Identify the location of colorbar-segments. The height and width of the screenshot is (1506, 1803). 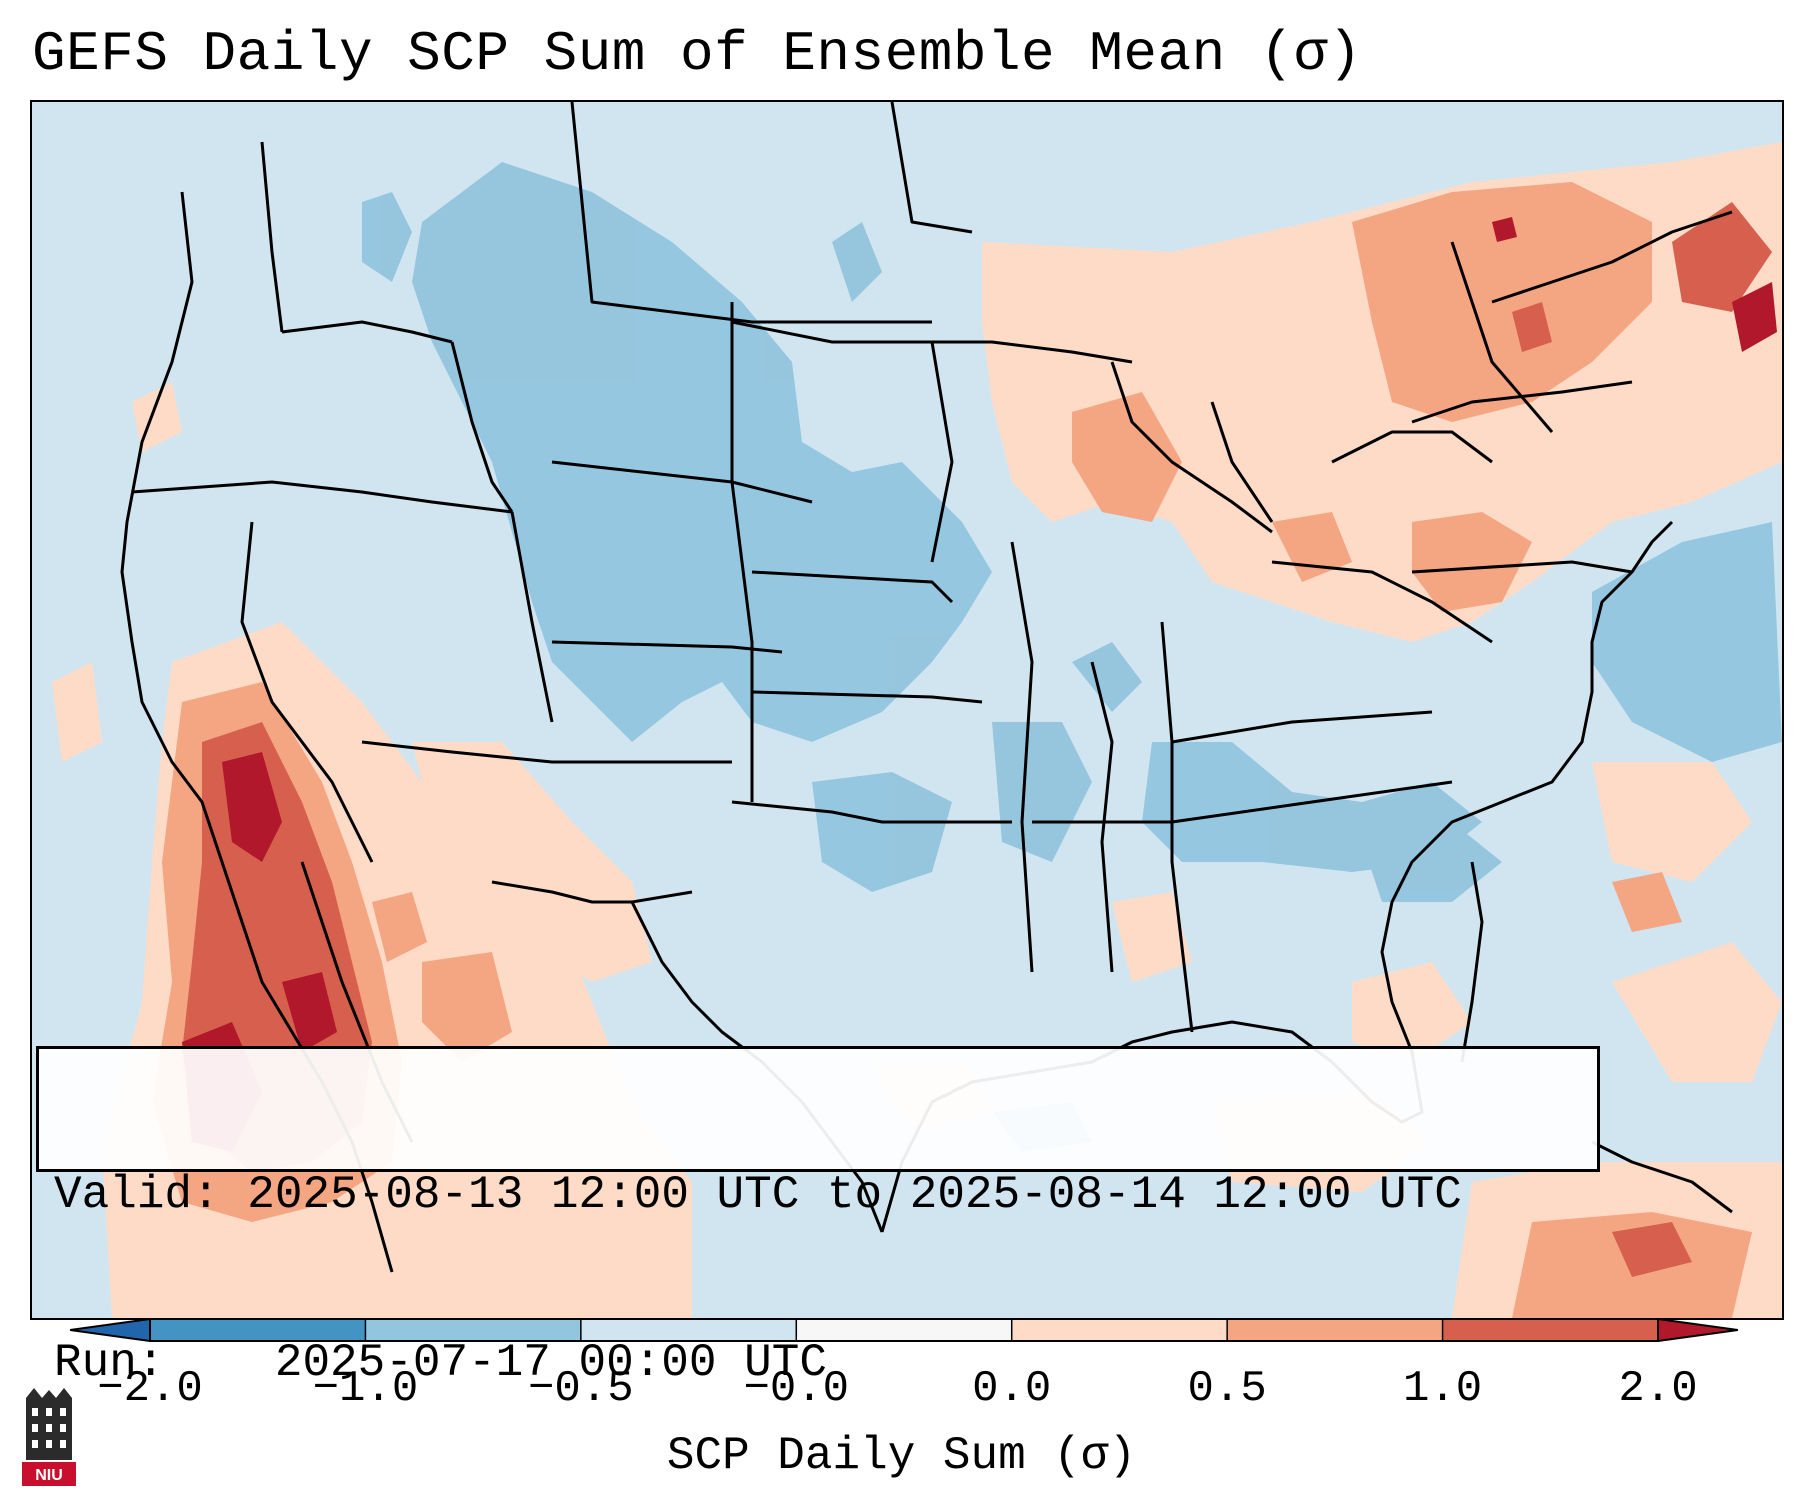
(904, 1330).